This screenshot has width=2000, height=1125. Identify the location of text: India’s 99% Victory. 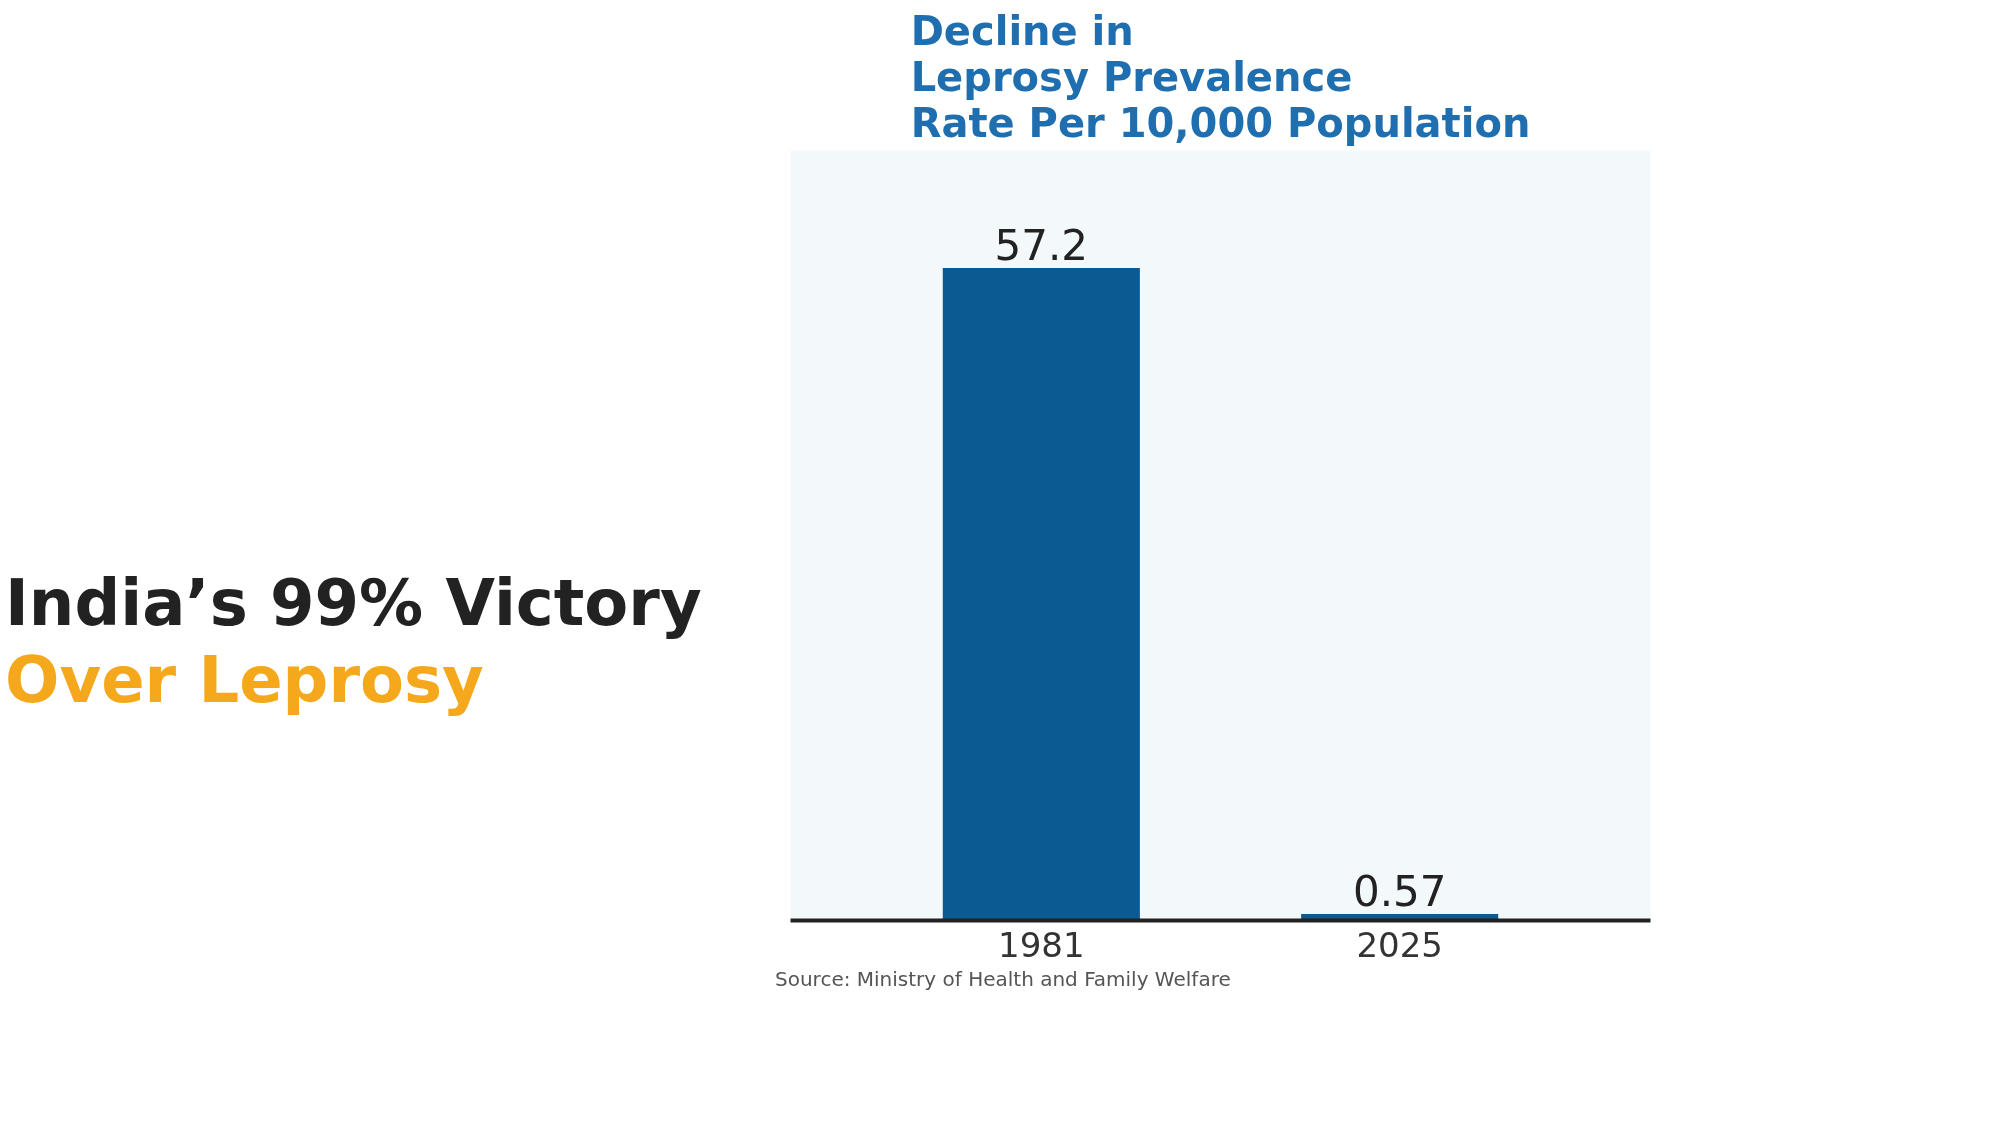
(353, 603).